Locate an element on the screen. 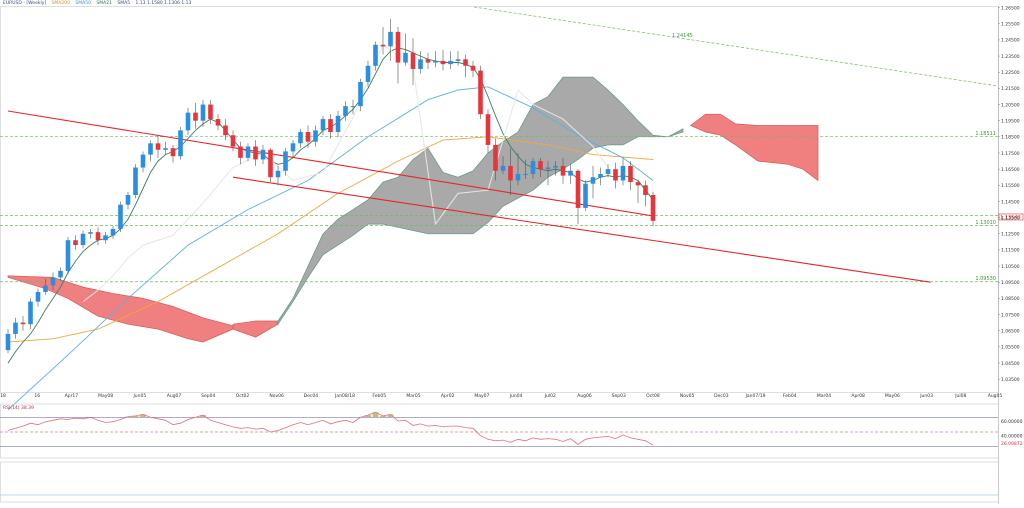 This screenshot has width=1024, height=508. rsi-tick-label: 40.00000 is located at coordinates (1012, 436).